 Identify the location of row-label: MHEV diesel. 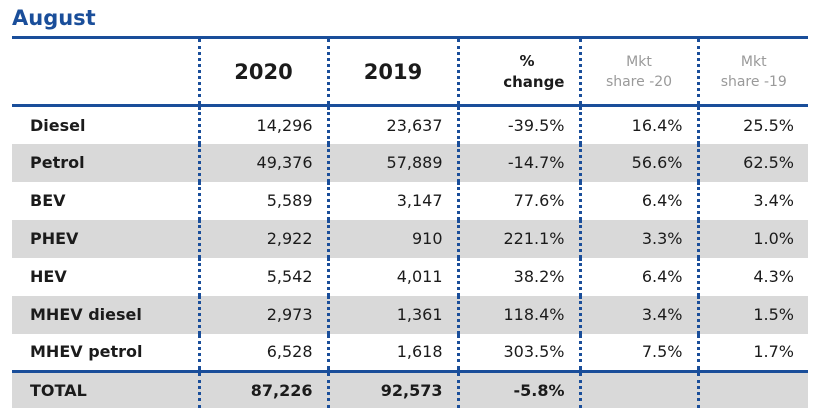
(105, 314).